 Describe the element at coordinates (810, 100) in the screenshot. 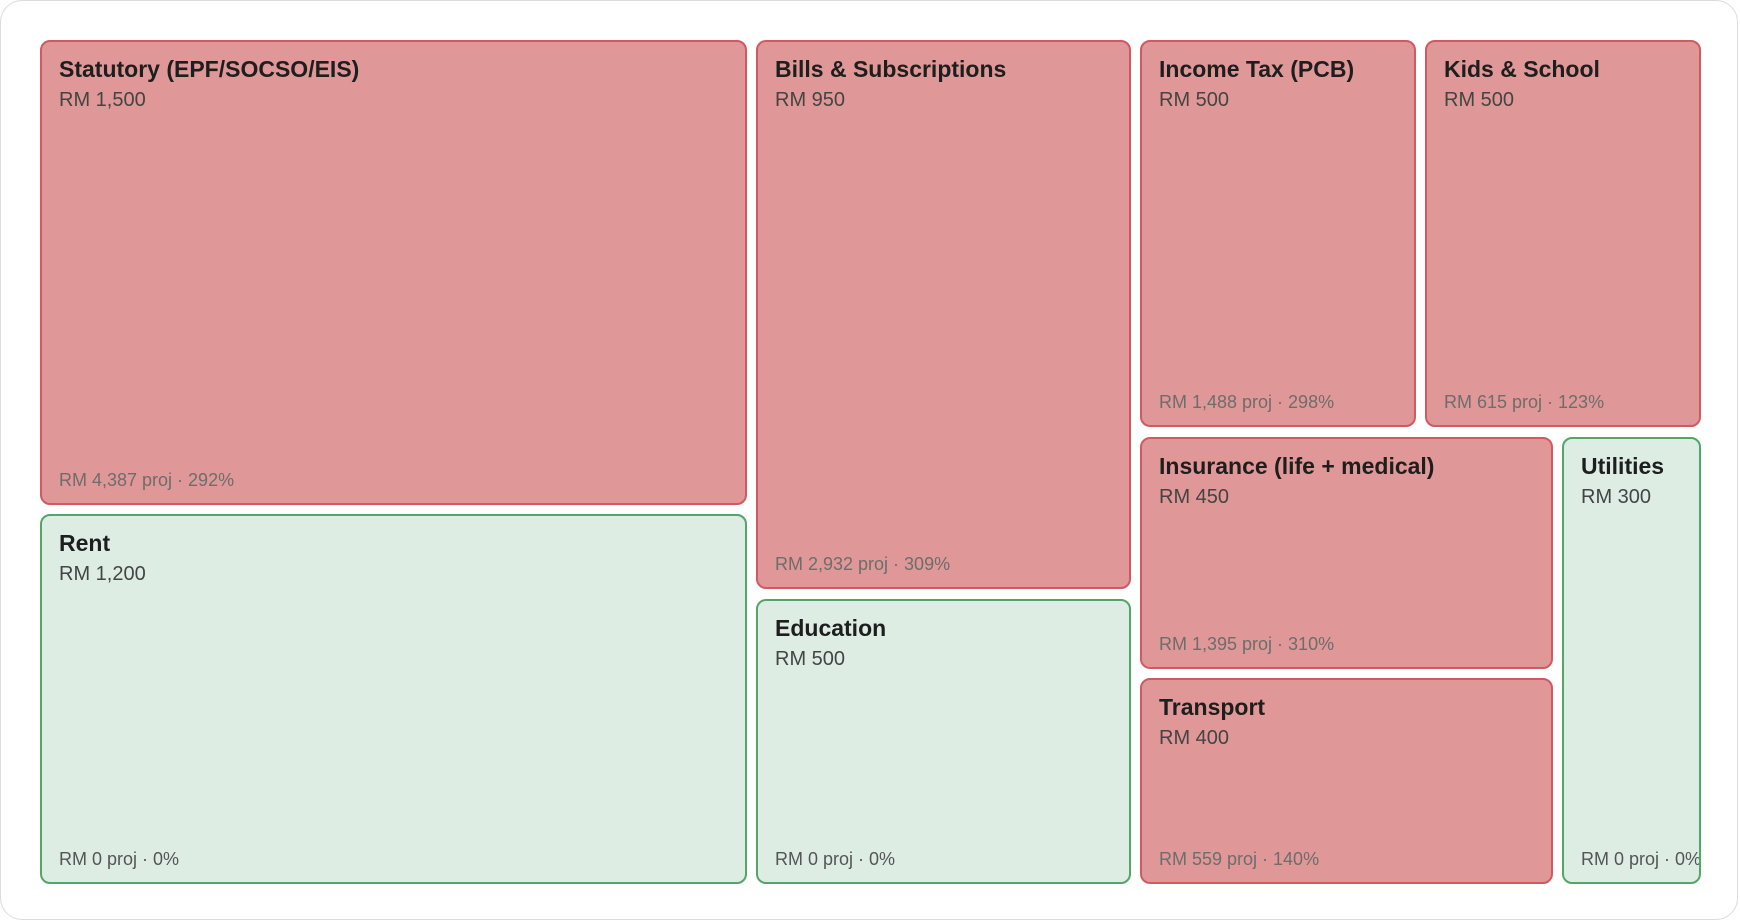

I see `tile-budget: RM 950` at that location.